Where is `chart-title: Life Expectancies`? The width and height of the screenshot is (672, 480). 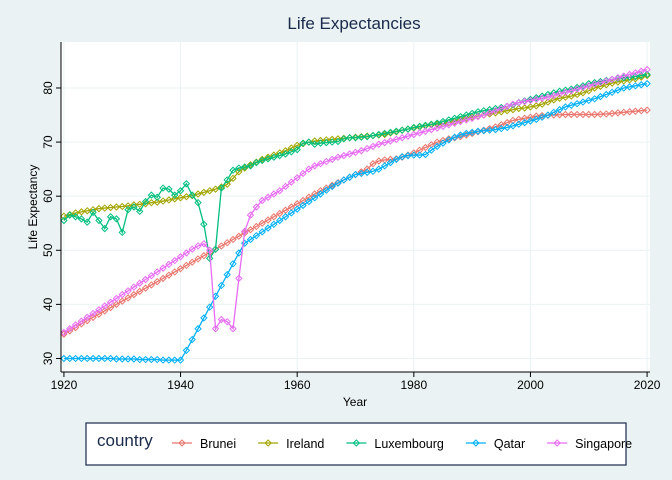 chart-title: Life Expectancies is located at coordinates (353, 23).